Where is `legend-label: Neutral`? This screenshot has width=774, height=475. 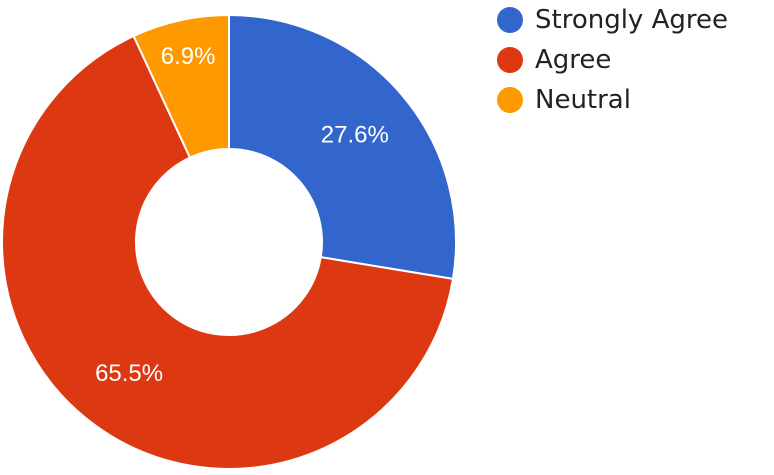 legend-label: Neutral is located at coordinates (583, 100).